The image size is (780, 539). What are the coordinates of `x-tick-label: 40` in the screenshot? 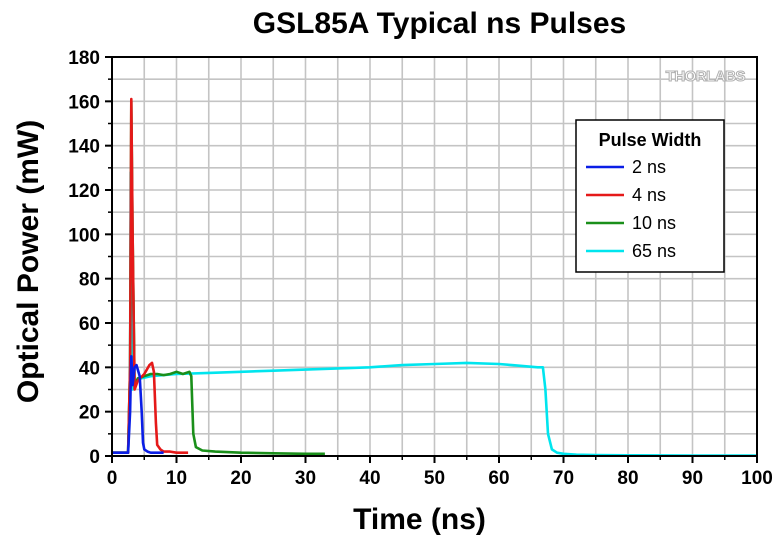 It's located at (369, 478).